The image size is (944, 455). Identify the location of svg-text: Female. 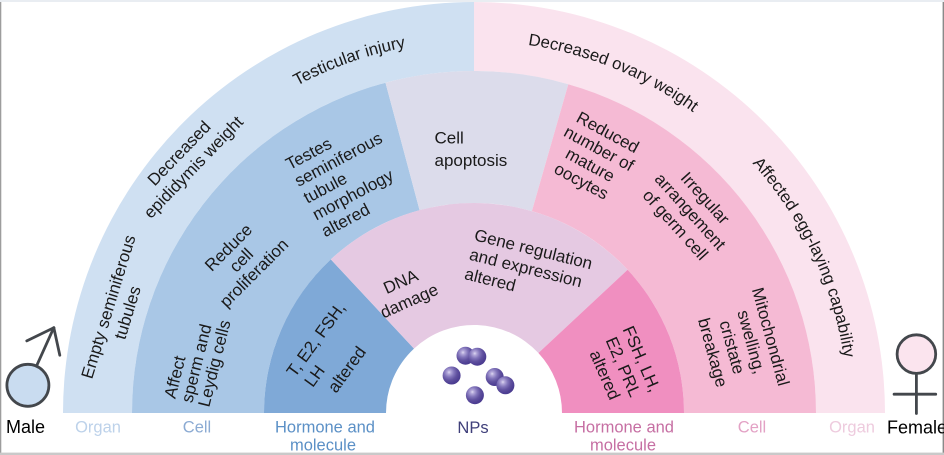
(915, 428).